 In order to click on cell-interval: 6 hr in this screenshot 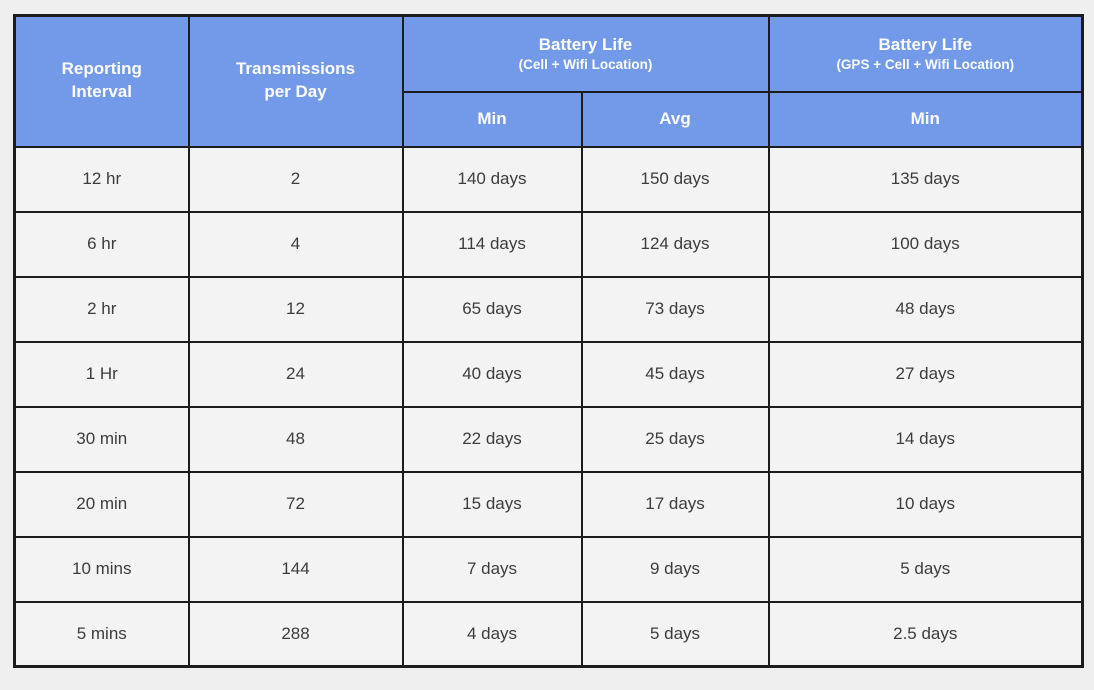, I will do `click(101, 244)`.